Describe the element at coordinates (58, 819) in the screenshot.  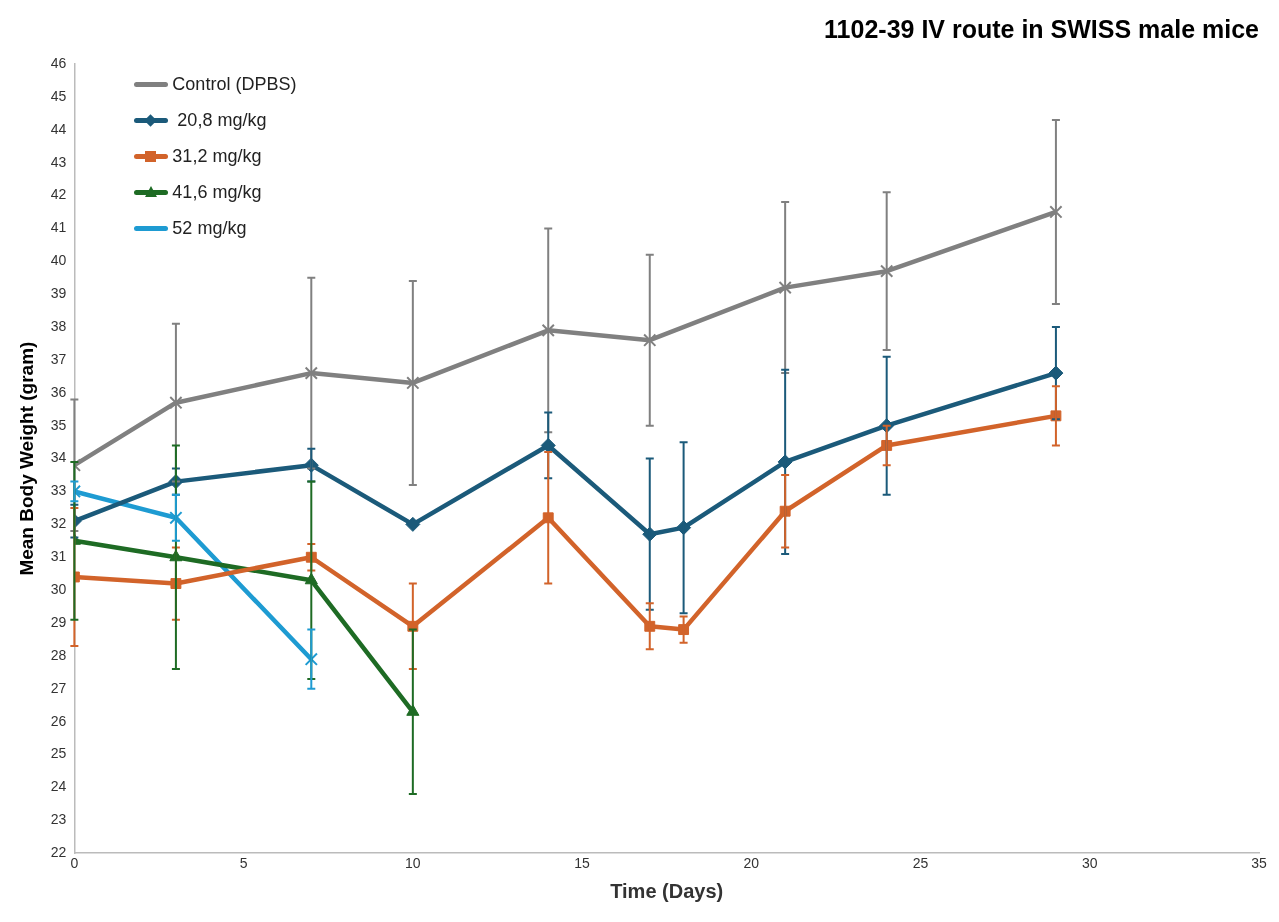
I see `y-tick-label: 23` at that location.